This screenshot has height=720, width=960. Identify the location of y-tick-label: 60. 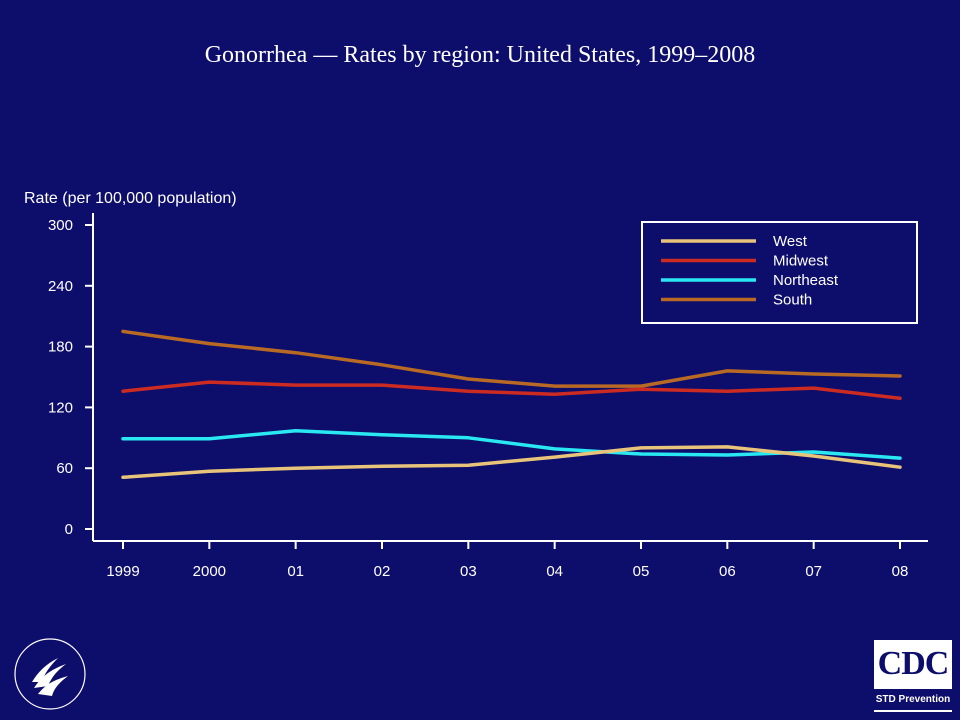
(64, 468).